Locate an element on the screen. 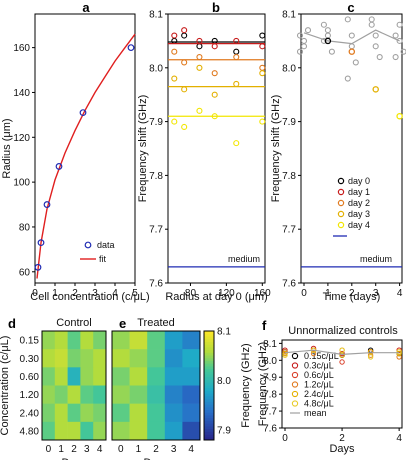  panel-c-y-tick-label: 7.8 is located at coordinates (289, 176).